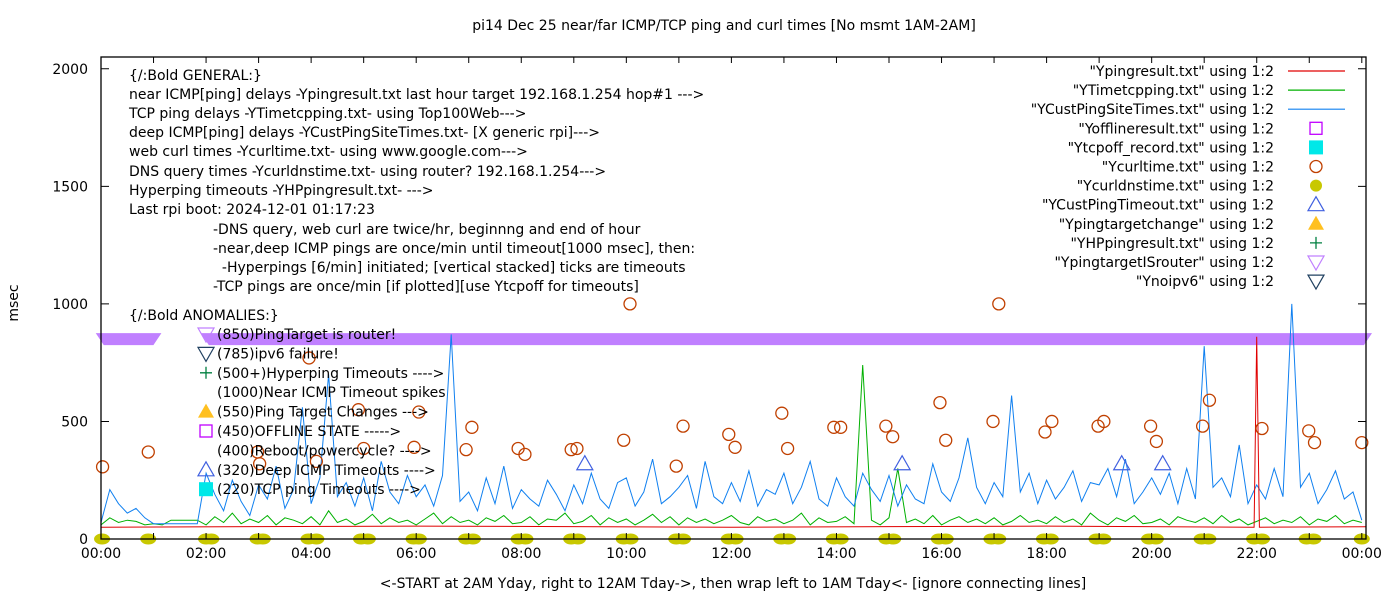 The width and height of the screenshot is (1400, 600). Describe the element at coordinates (70, 70) in the screenshot. I see `y-tick-label: 2000` at that location.